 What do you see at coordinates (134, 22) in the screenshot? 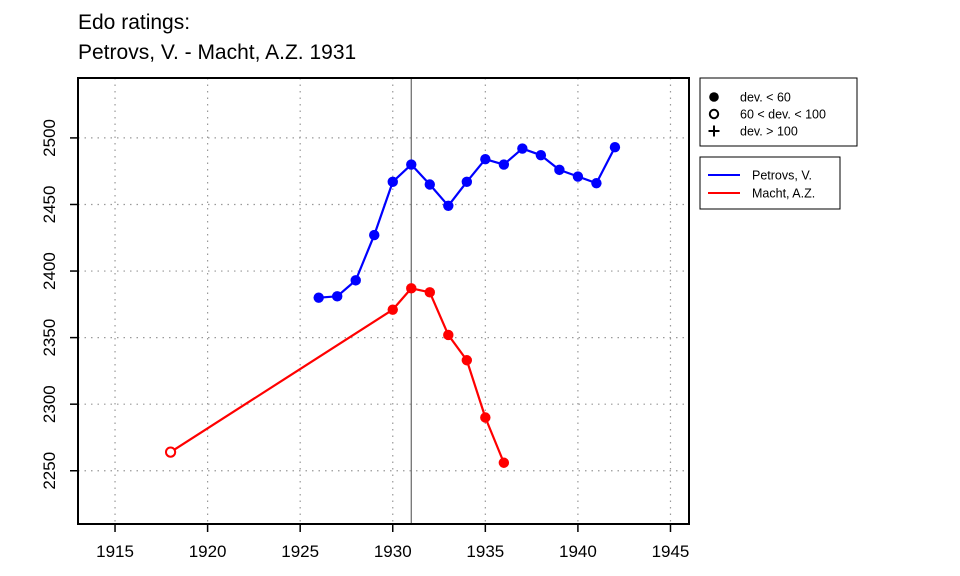
I see `chart-title: Edo ratings:` at bounding box center [134, 22].